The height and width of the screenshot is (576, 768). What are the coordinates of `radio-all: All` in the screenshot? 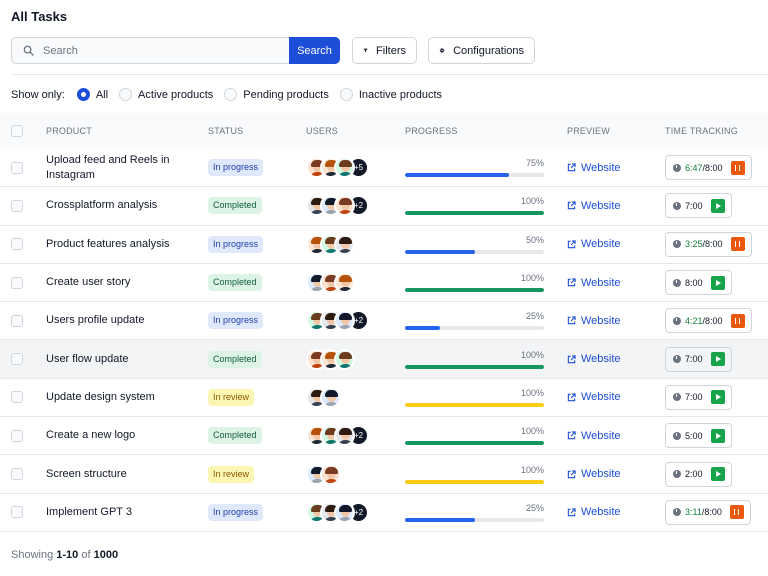 It's located at (92, 94).